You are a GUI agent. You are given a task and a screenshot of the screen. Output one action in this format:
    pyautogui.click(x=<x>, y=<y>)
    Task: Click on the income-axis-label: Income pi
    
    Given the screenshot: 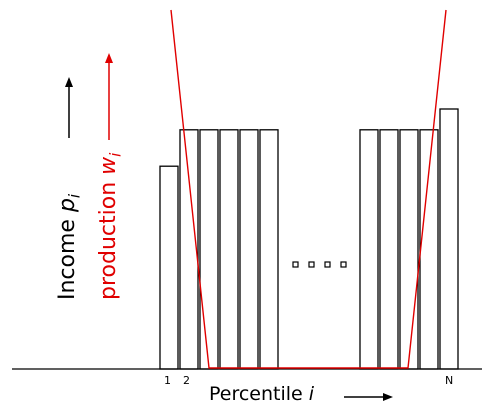 What is the action you would take?
    pyautogui.click(x=69, y=246)
    